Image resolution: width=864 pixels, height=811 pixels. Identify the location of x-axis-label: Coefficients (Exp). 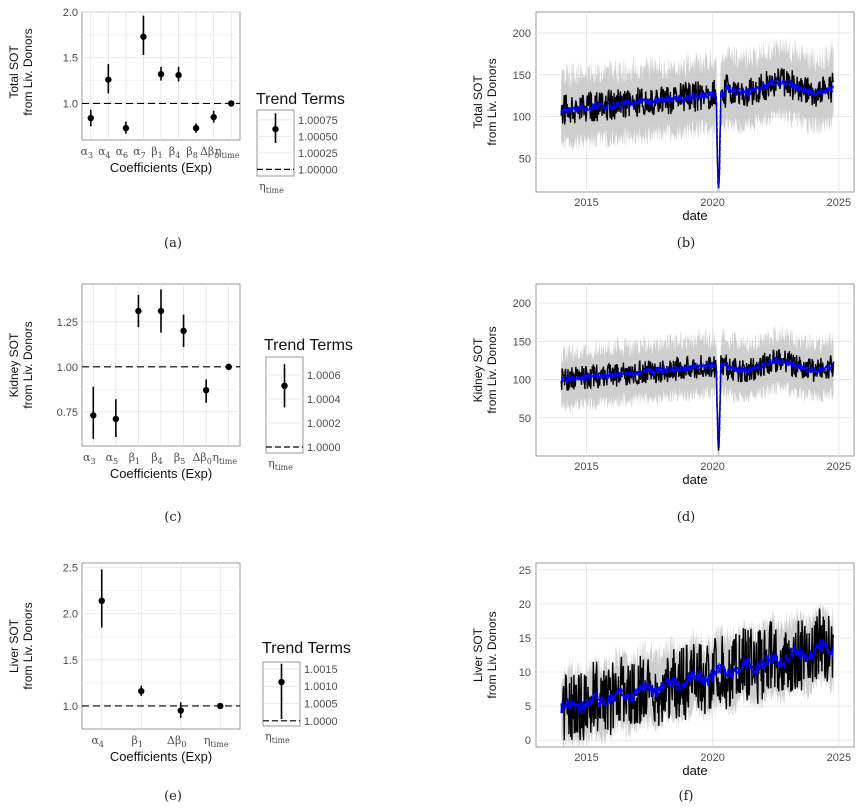
(161, 756).